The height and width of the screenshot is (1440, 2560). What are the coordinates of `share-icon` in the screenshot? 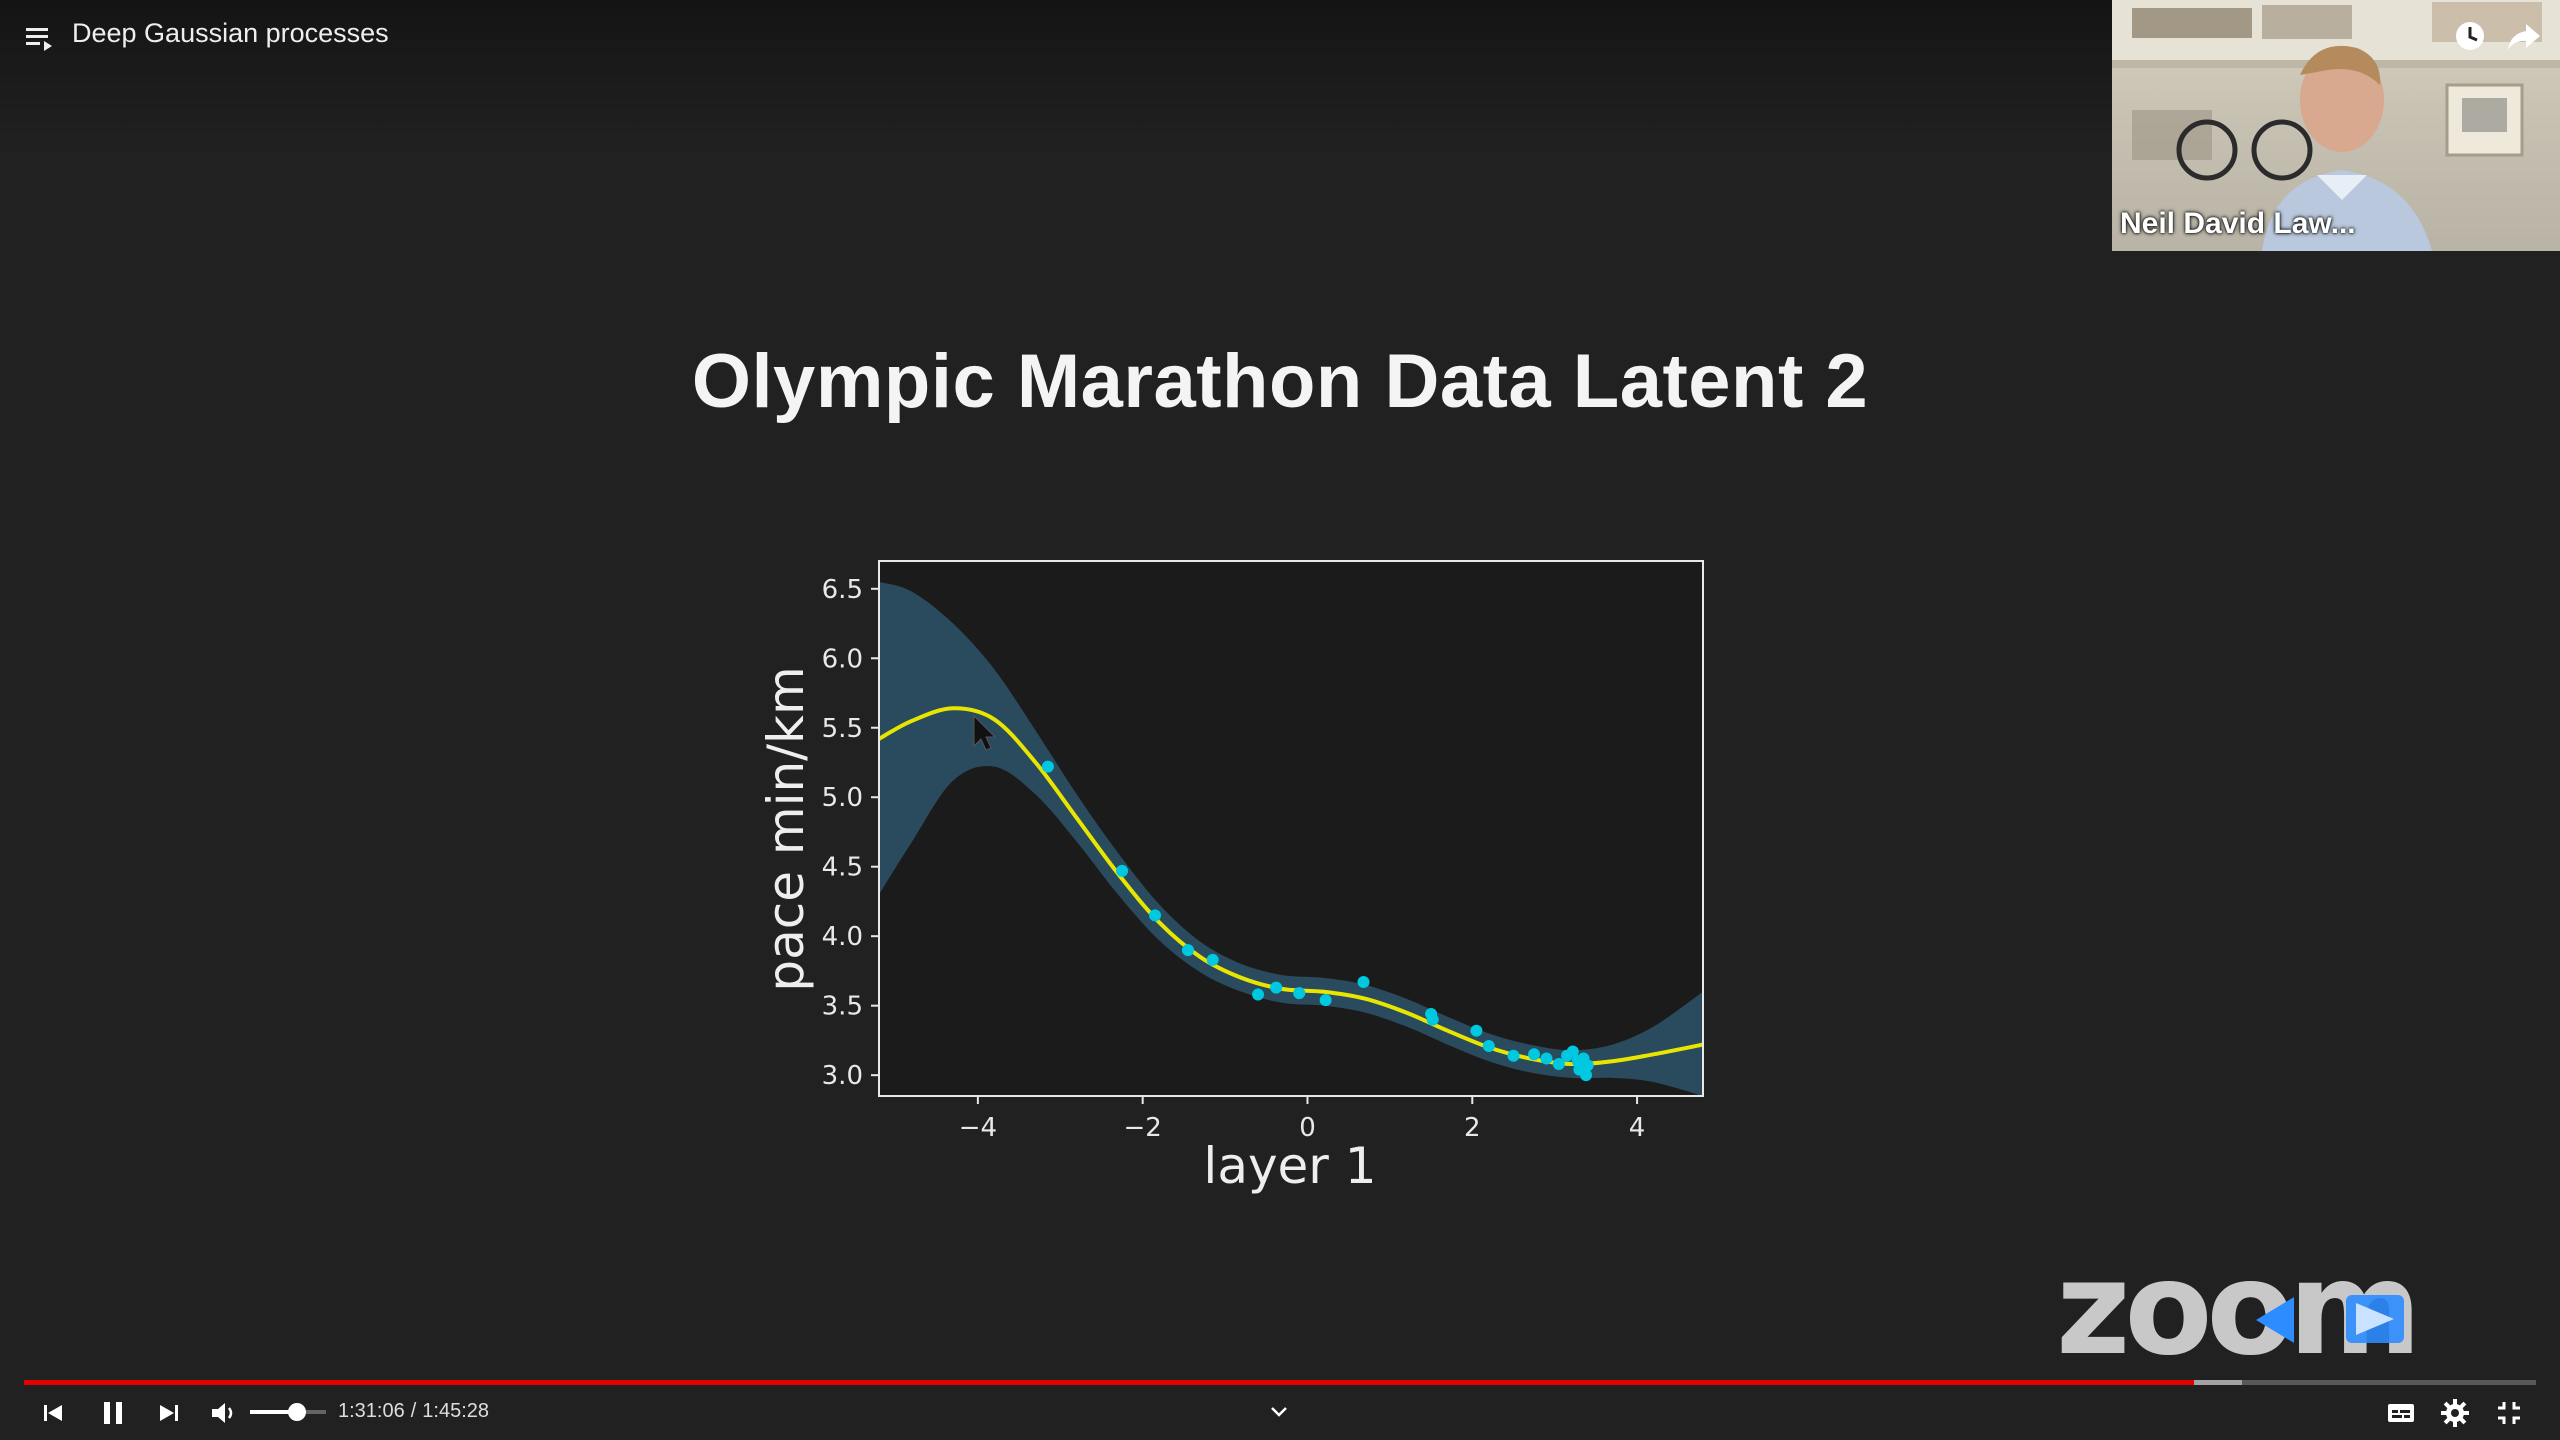 It's located at (2524, 36).